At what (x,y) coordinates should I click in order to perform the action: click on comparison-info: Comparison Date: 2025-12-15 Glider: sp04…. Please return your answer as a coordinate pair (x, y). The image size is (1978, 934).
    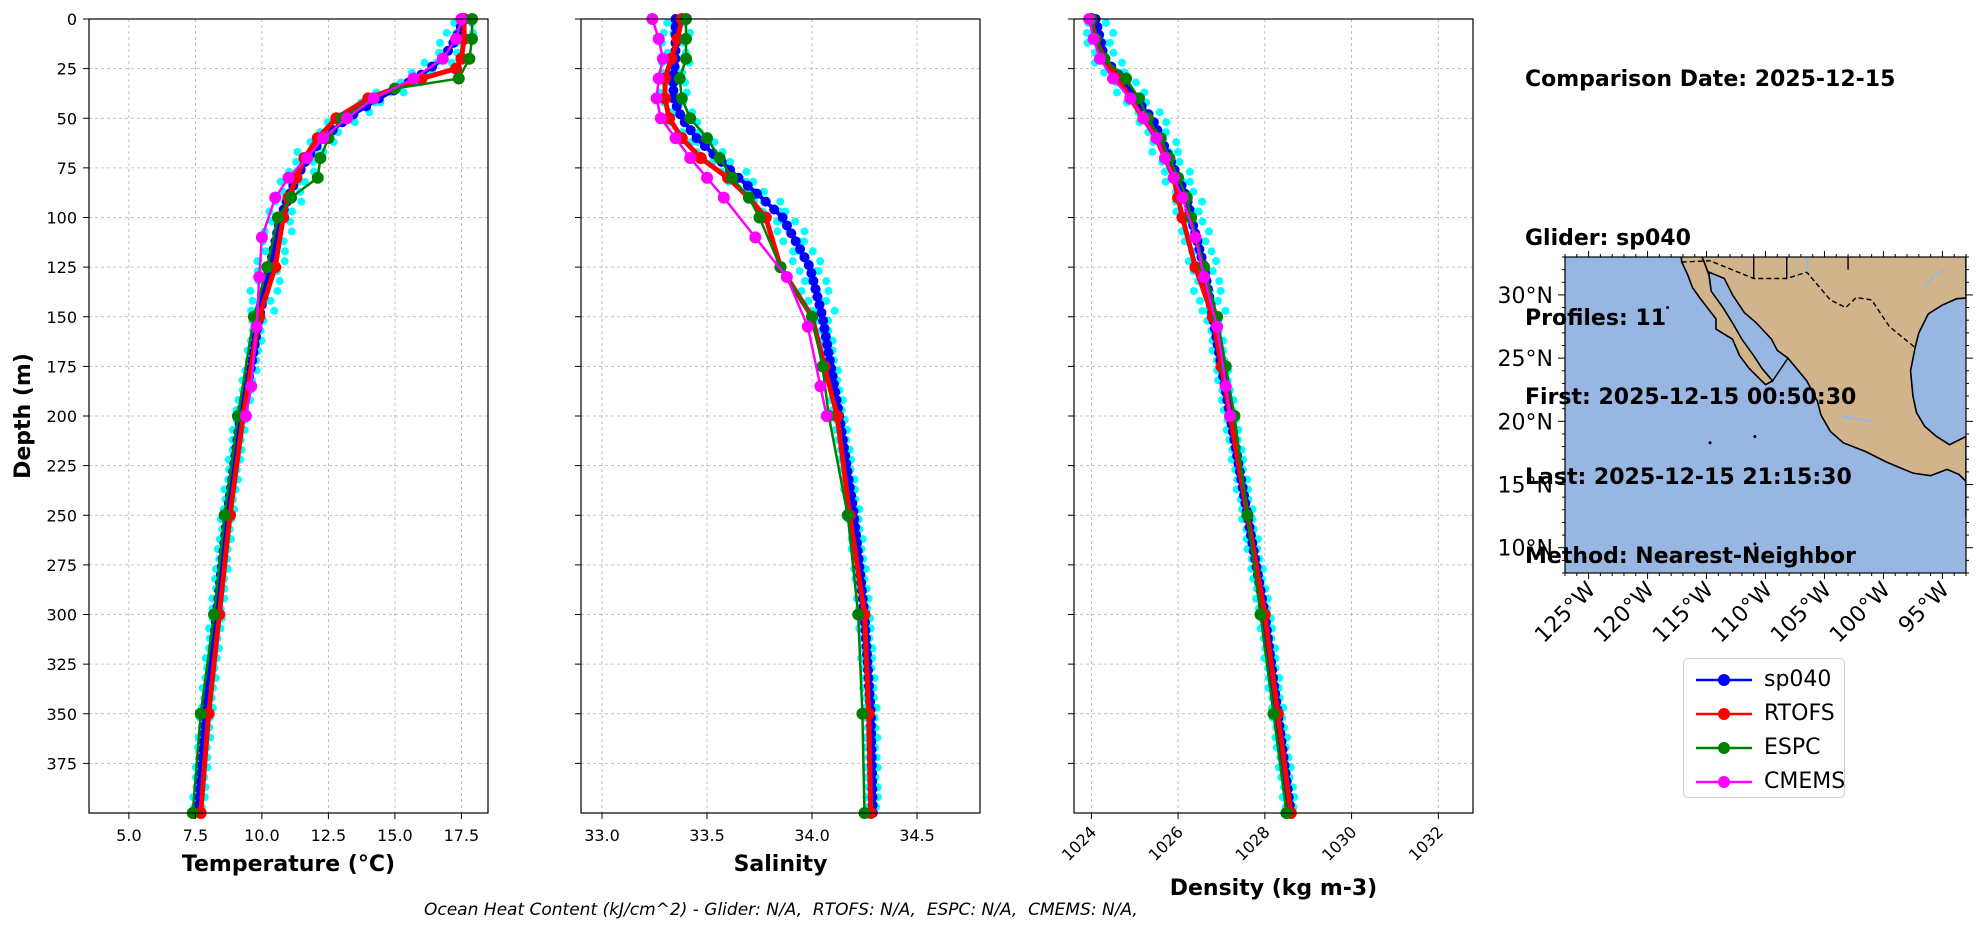
    Looking at the image, I should click on (1710, 305).